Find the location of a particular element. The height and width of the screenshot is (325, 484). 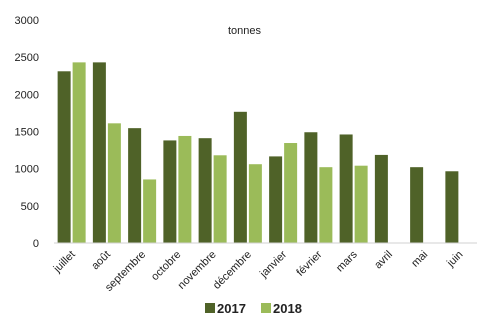

x-tick-label: janvier is located at coordinates (273, 264).